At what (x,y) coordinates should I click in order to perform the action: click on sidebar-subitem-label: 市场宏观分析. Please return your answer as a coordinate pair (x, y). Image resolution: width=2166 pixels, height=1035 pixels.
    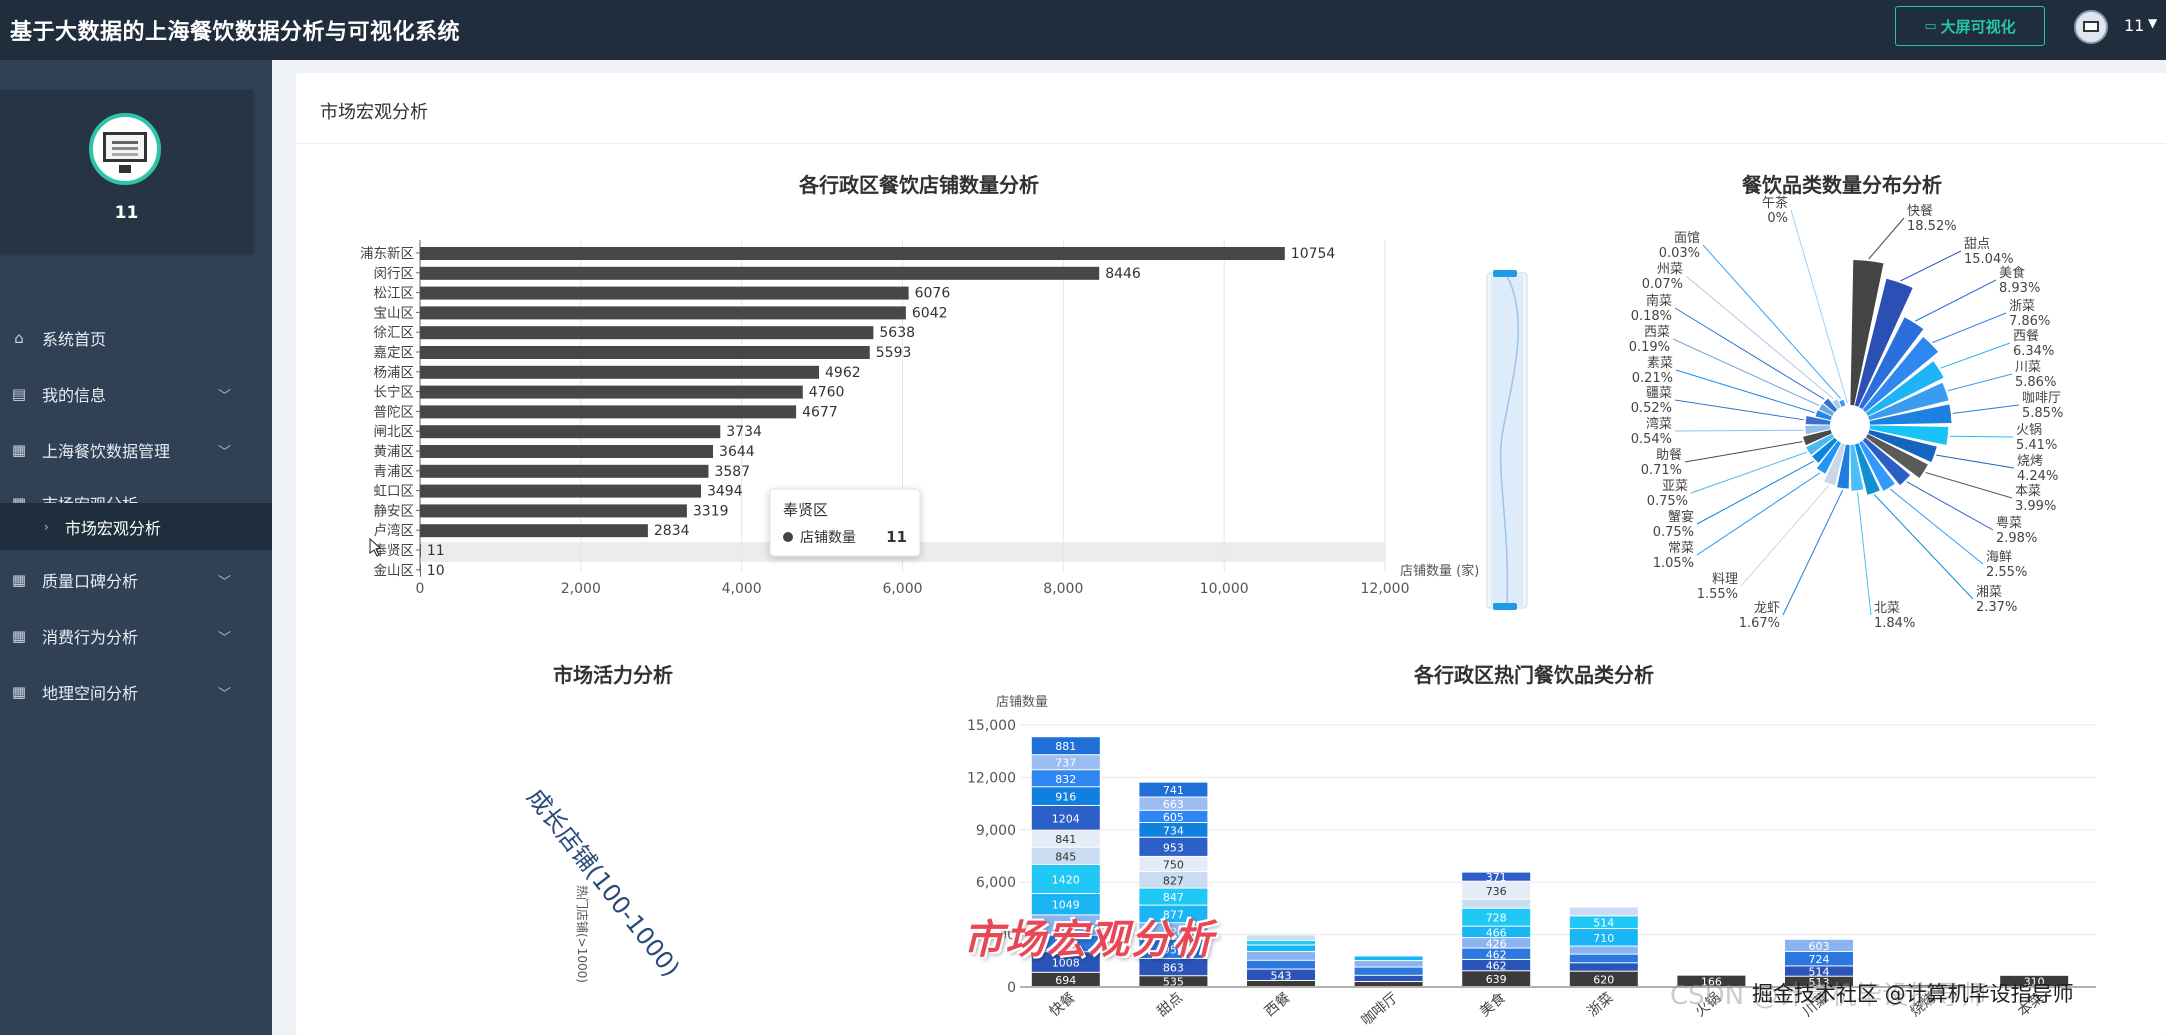
    Looking at the image, I should click on (112, 528).